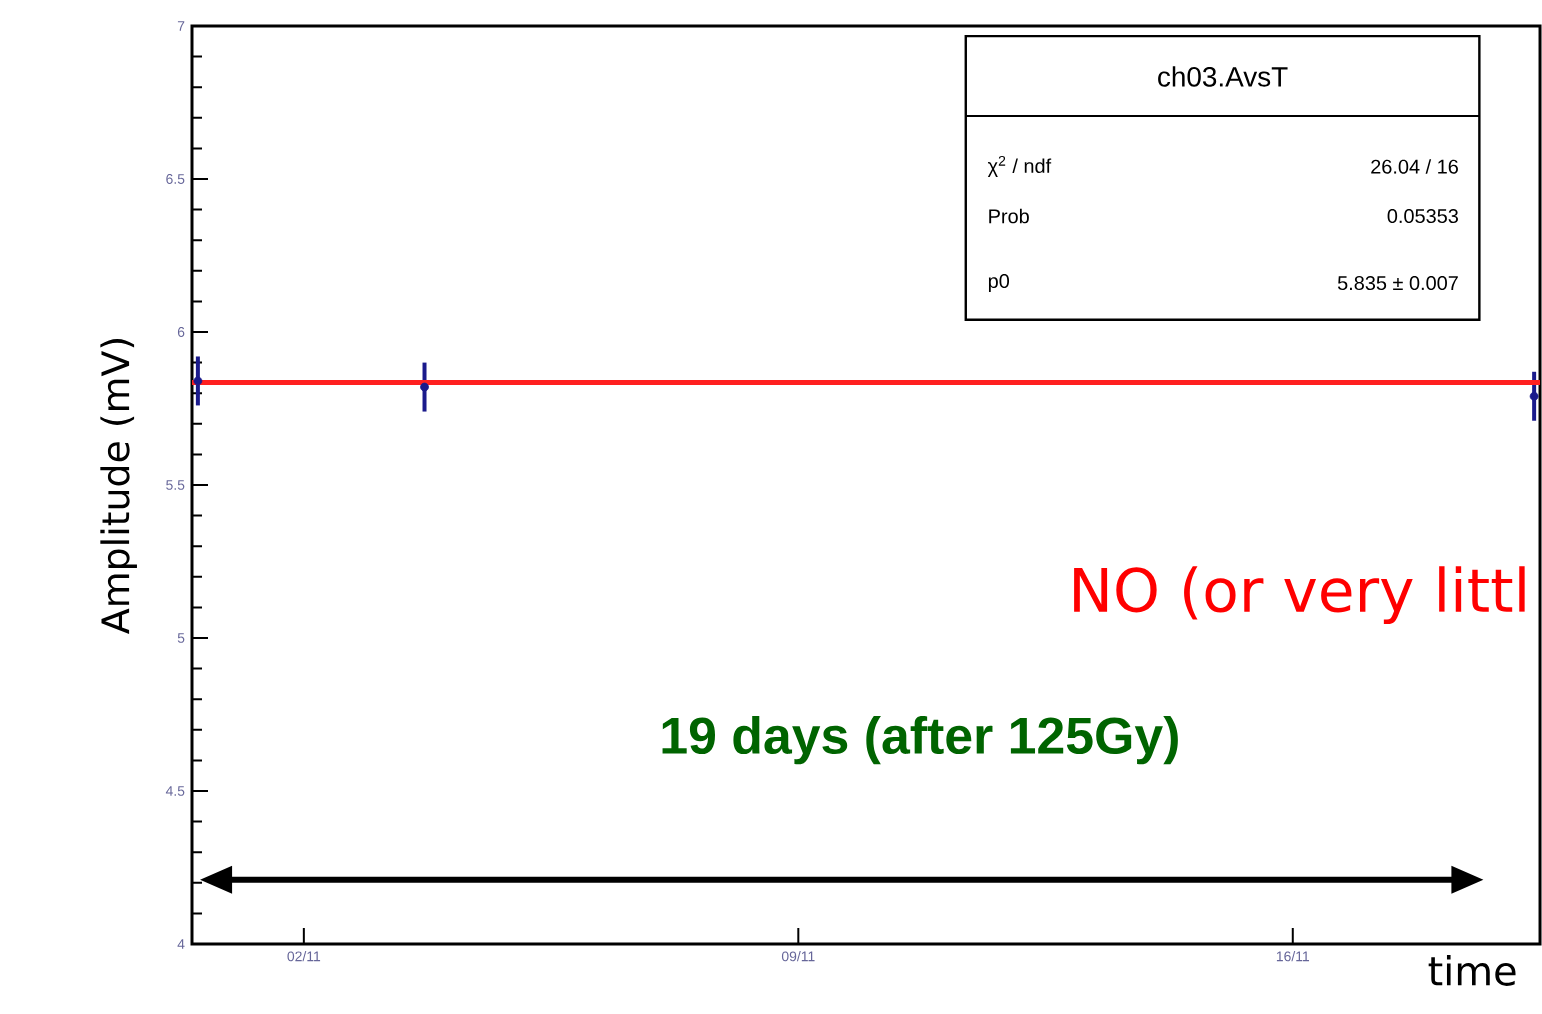 The width and height of the screenshot is (1542, 1014). Describe the element at coordinates (1019, 166) in the screenshot. I see `annotation: χ$^{2}$ / ndf` at that location.